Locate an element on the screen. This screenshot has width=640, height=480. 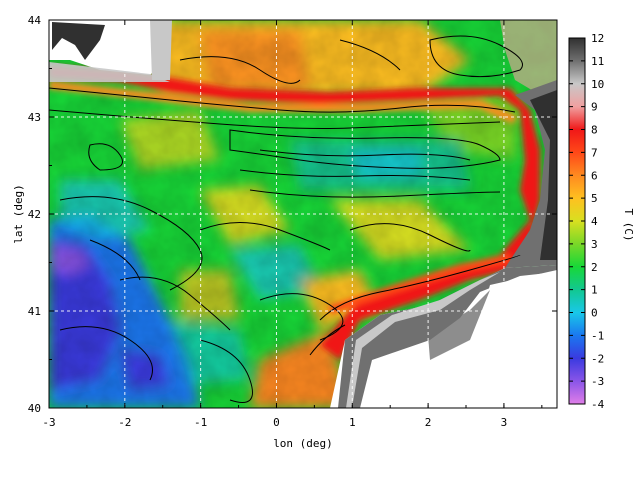
colorbar-tick-label: 7 is located at coordinates (594, 152).